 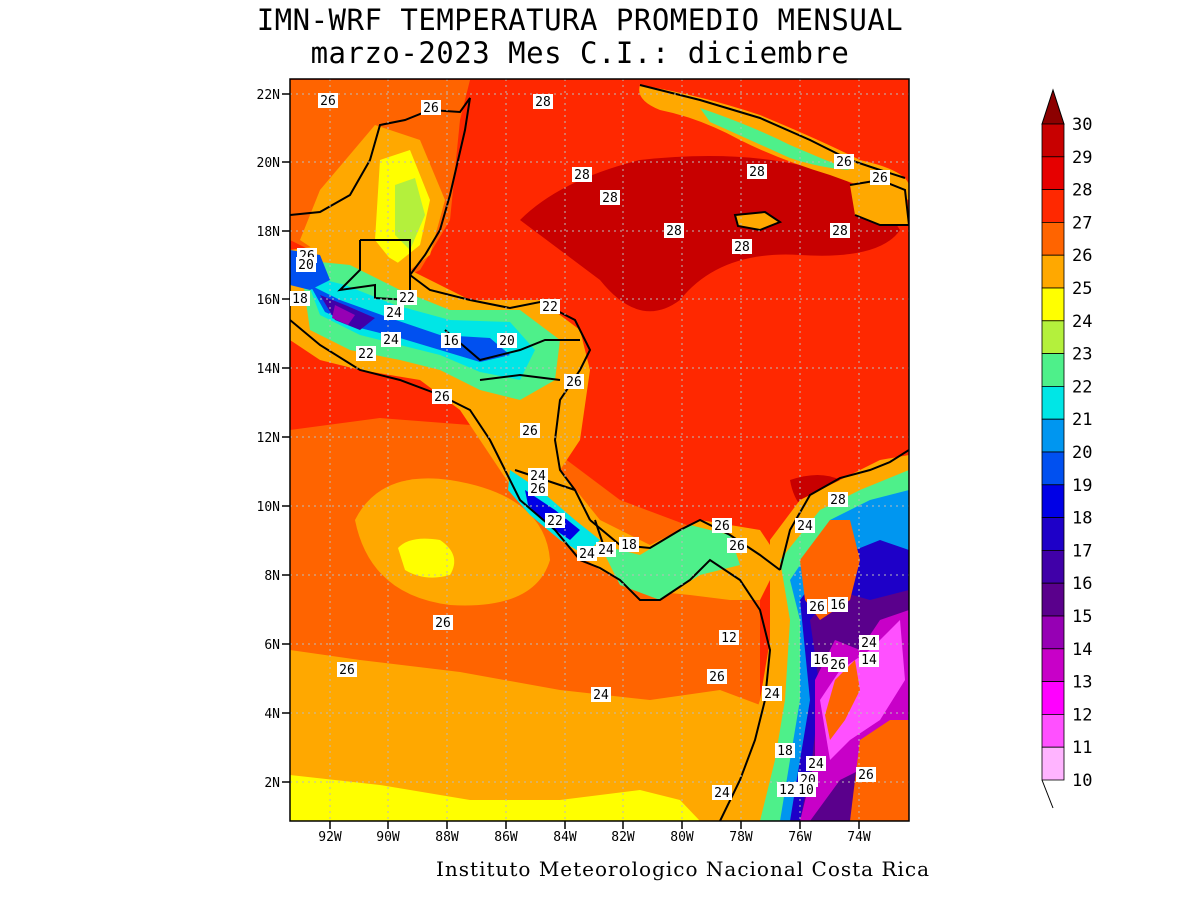 I want to click on lon-tick-label: 90W, so click(x=388, y=837).